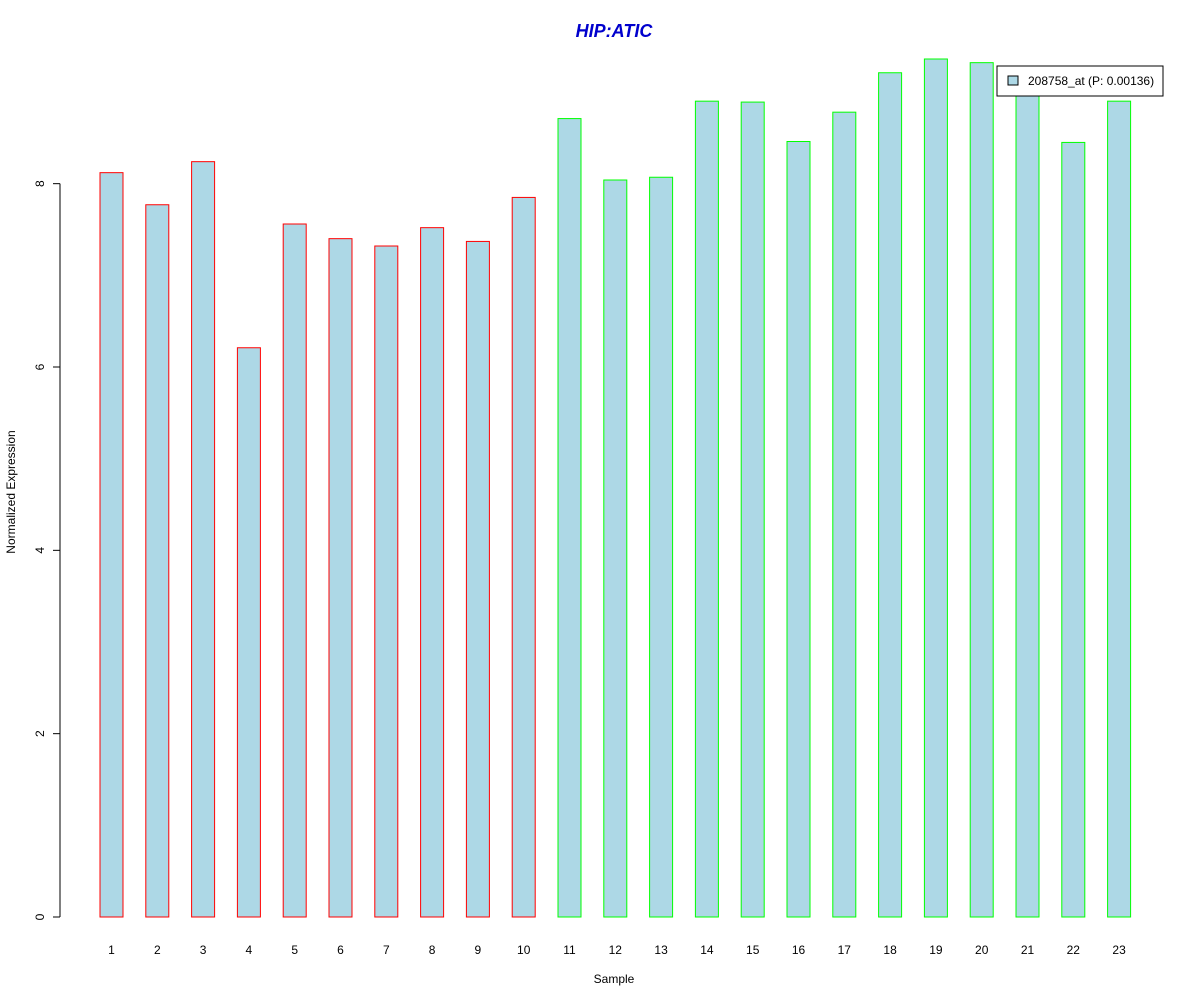  Describe the element at coordinates (40, 183) in the screenshot. I see `y-tick-label: 8` at that location.